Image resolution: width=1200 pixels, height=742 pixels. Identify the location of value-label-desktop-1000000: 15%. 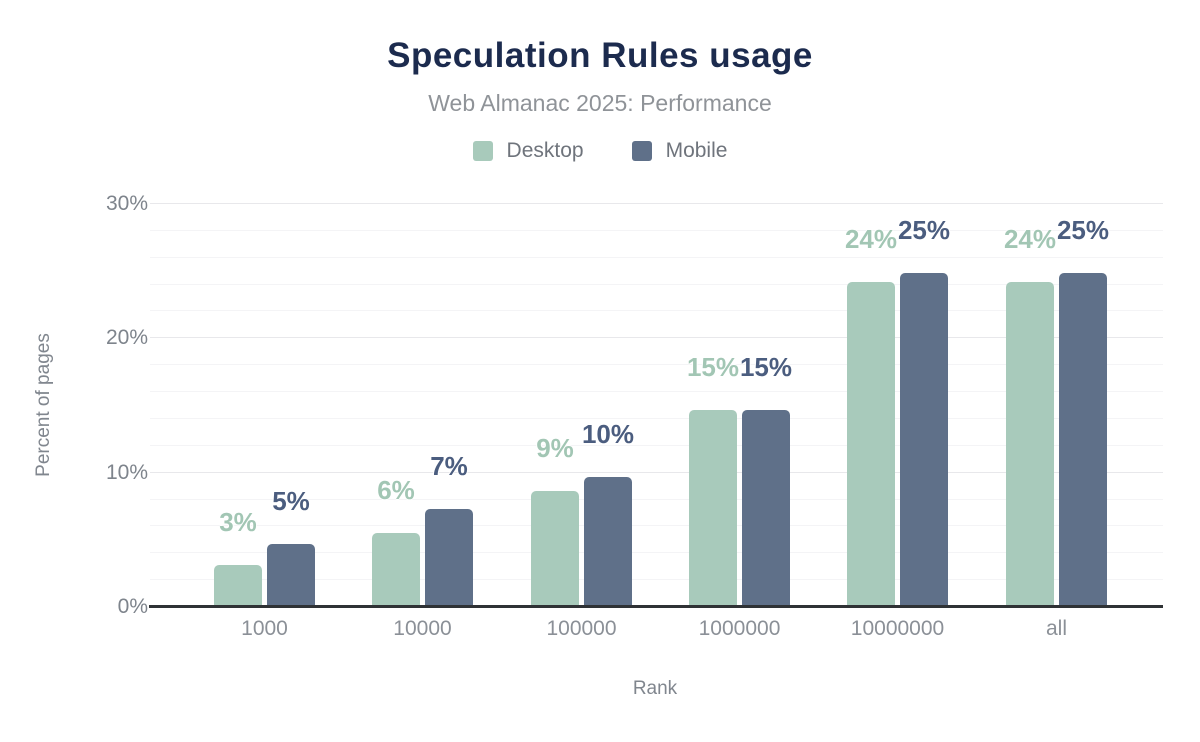
(713, 366).